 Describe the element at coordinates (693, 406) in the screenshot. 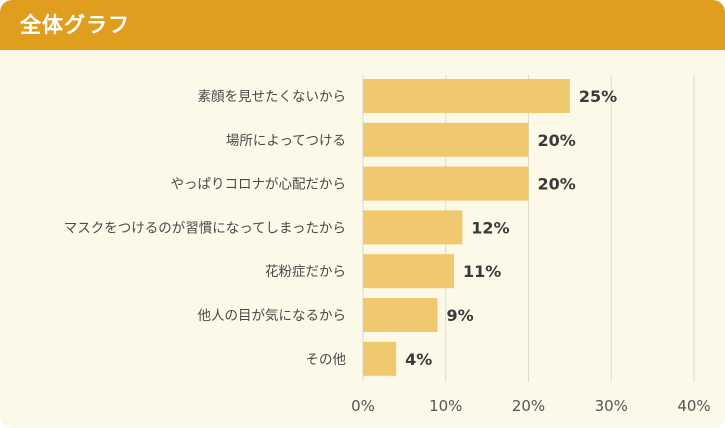

I see `x-tick-label: 40%` at that location.